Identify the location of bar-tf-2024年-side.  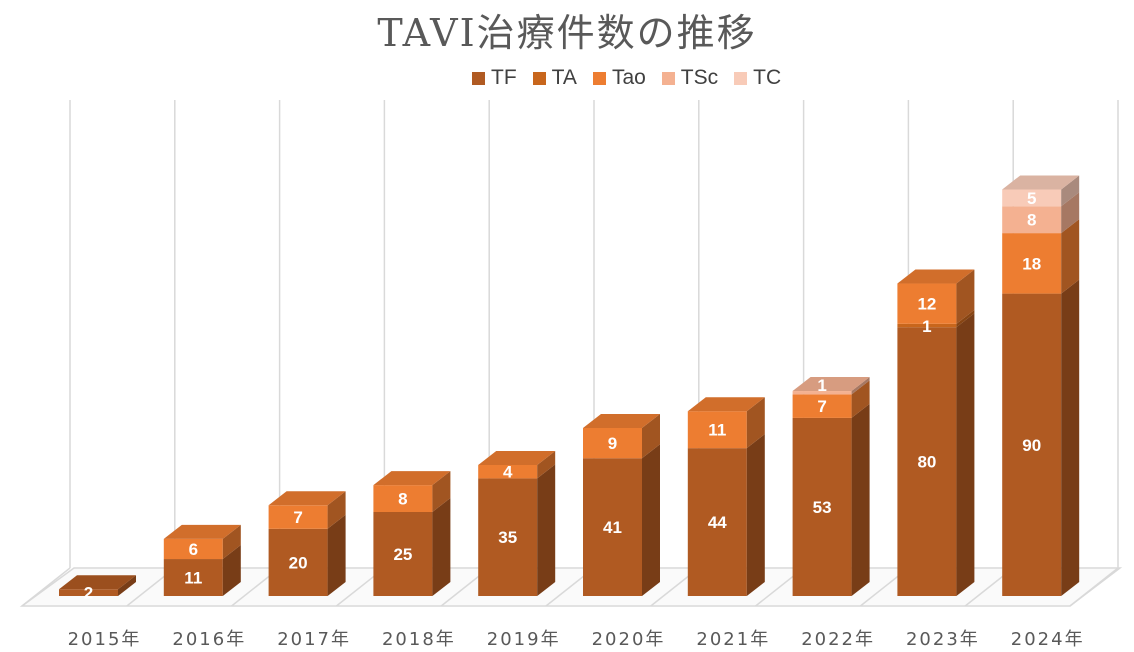
(1070, 437).